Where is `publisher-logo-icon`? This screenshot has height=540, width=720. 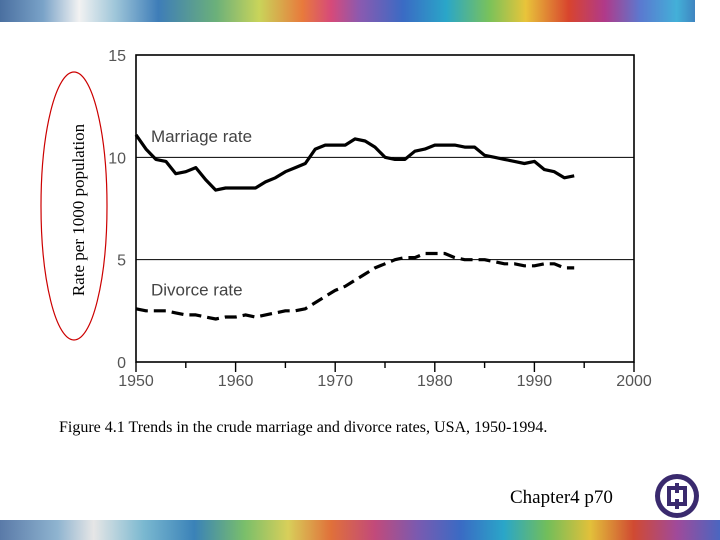
publisher-logo-icon is located at coordinates (677, 496).